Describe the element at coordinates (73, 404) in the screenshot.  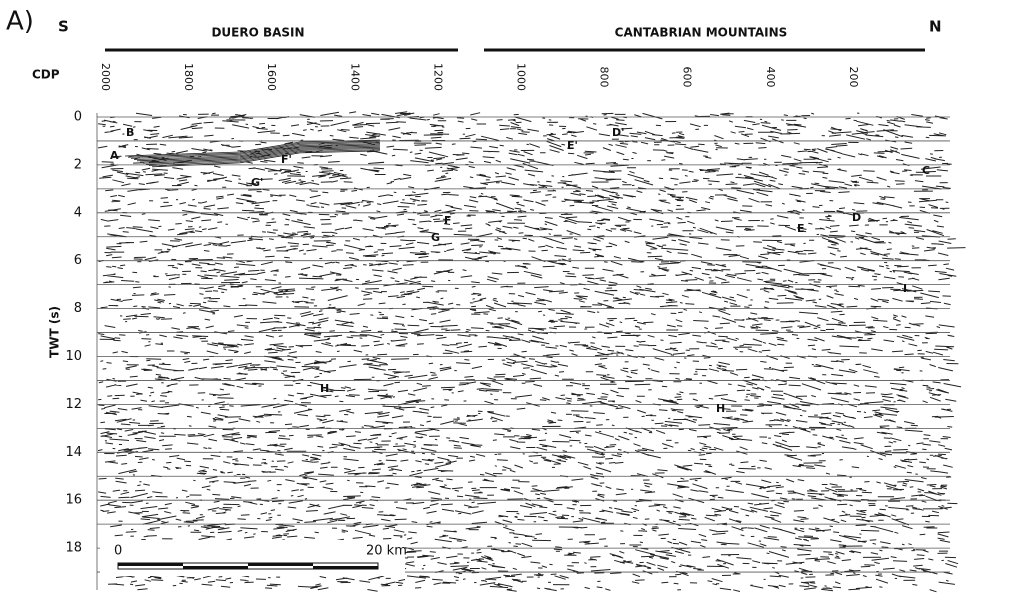
I see `twt-tick-label: 12` at that location.